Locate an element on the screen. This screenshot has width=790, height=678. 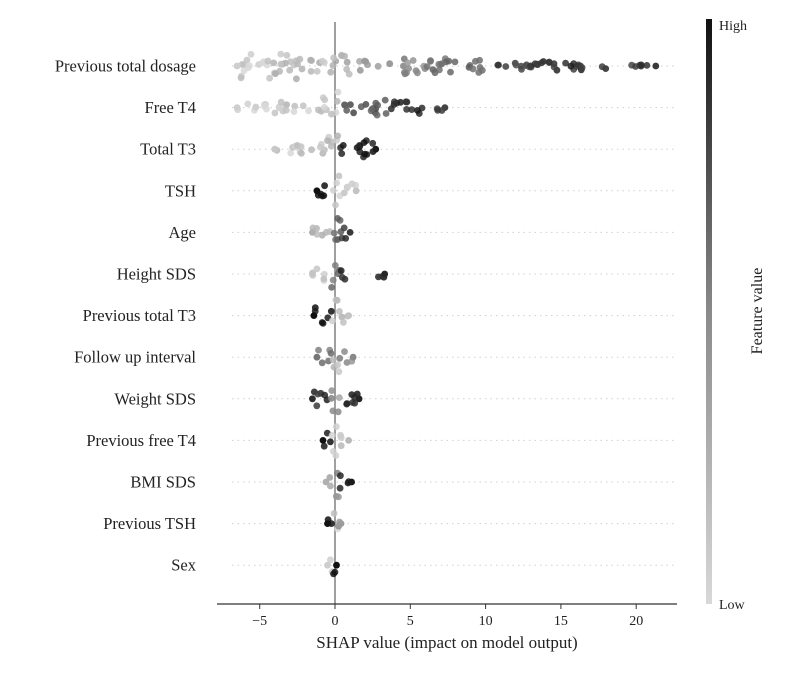
x-tick-label: 0 is located at coordinates (335, 621).